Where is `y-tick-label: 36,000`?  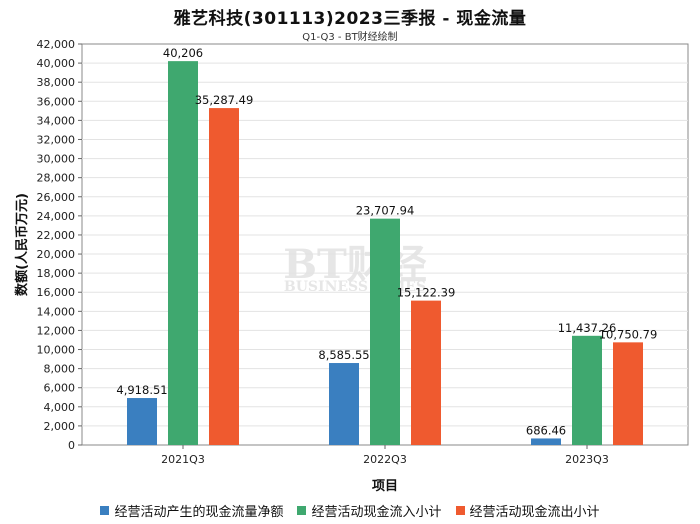 y-tick-label: 36,000 is located at coordinates (56, 101).